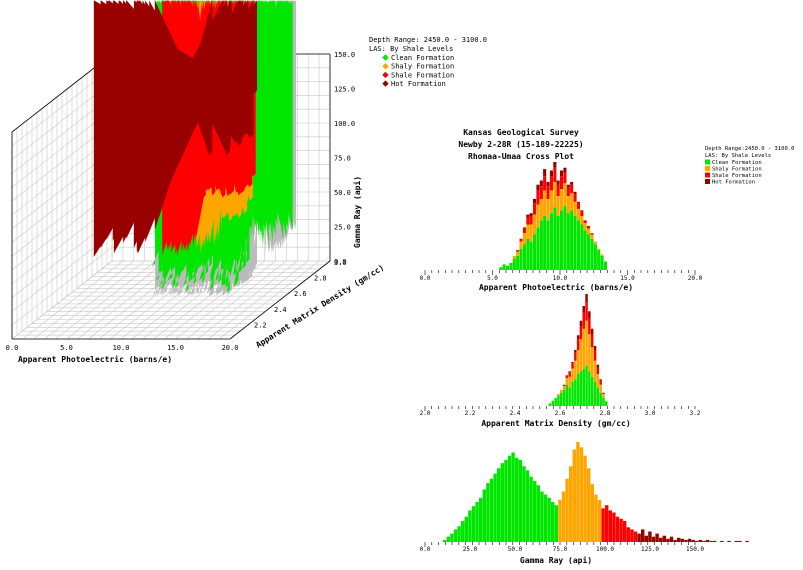 Image resolution: width=803 pixels, height=570 pixels. I want to click on legend-small-swatch, so click(707, 175).